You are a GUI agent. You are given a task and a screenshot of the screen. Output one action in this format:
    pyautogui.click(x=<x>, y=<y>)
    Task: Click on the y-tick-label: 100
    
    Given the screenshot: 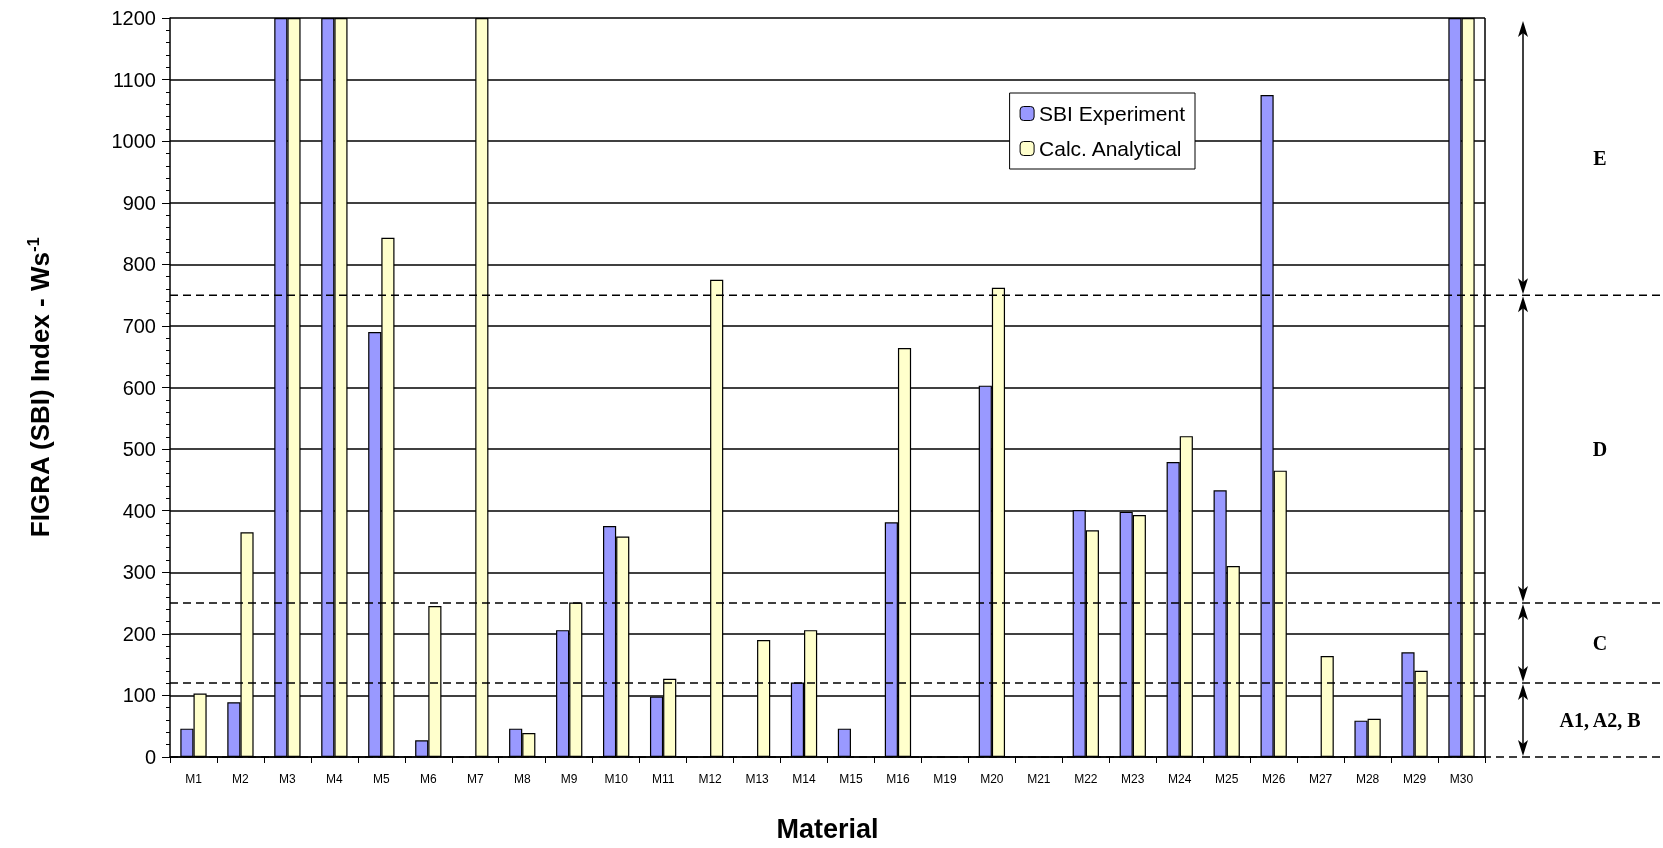 What is the action you would take?
    pyautogui.click(x=139, y=695)
    